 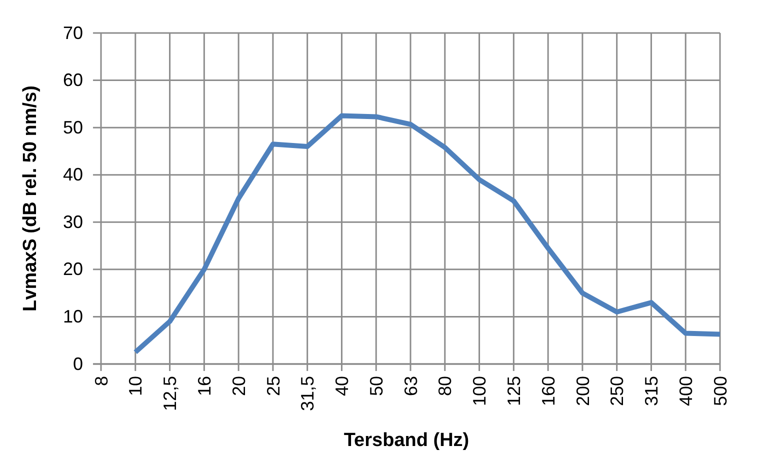 What do you see at coordinates (582, 391) in the screenshot?
I see `x-tick-label: 200` at bounding box center [582, 391].